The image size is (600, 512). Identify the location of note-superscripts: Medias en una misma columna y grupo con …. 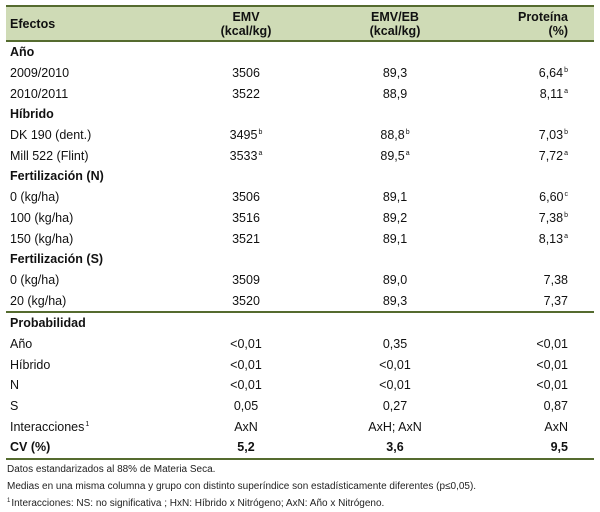
(242, 486).